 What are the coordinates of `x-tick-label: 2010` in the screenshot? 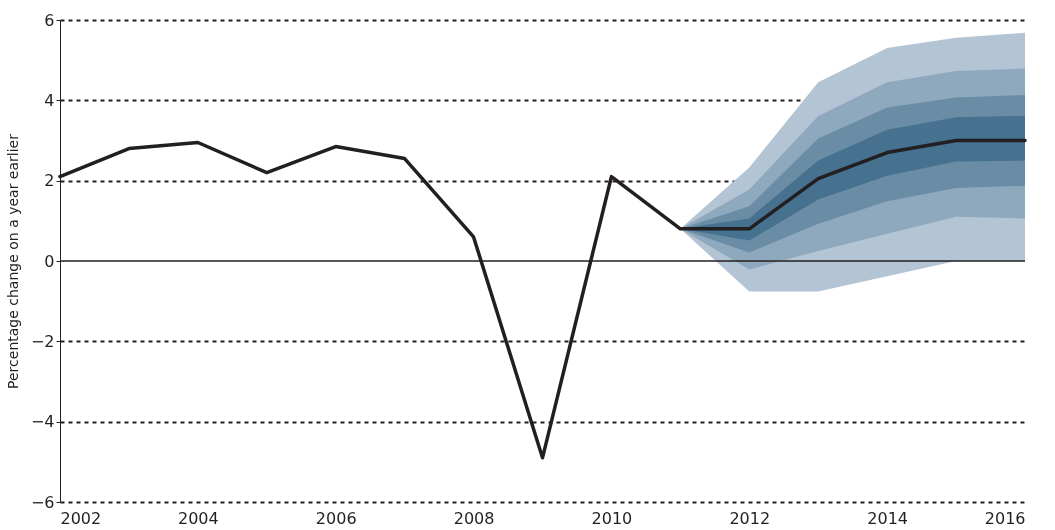 It's located at (612, 518).